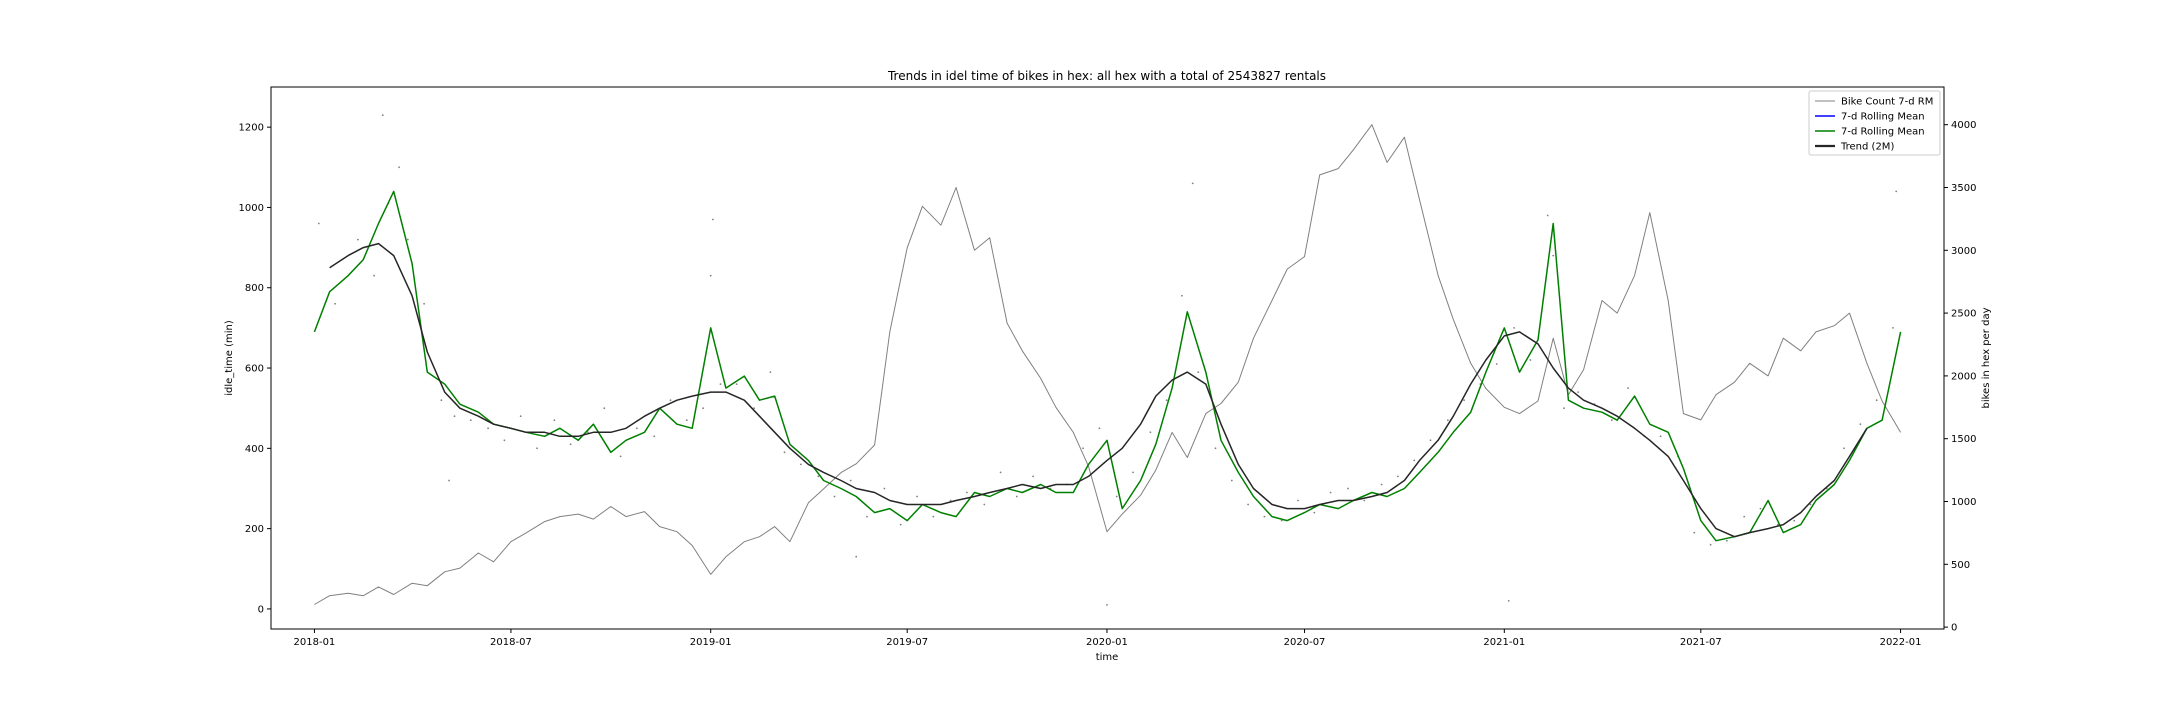  What do you see at coordinates (1107, 642) in the screenshot?
I see `x-tick-label: 2020-01` at bounding box center [1107, 642].